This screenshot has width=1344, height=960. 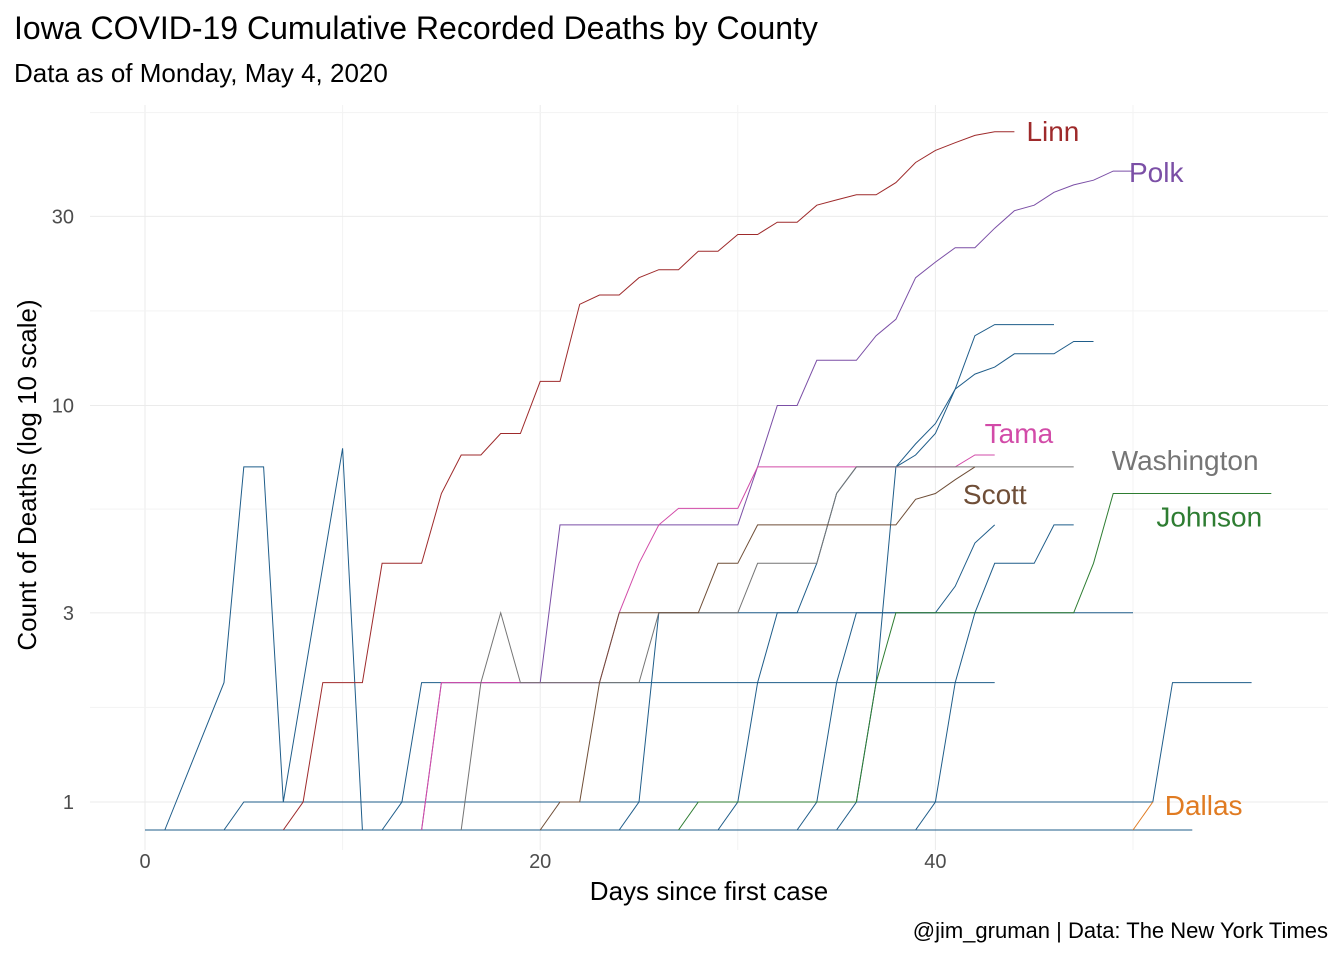 I want to click on series-label-dallas: Dallas, so click(x=1204, y=805).